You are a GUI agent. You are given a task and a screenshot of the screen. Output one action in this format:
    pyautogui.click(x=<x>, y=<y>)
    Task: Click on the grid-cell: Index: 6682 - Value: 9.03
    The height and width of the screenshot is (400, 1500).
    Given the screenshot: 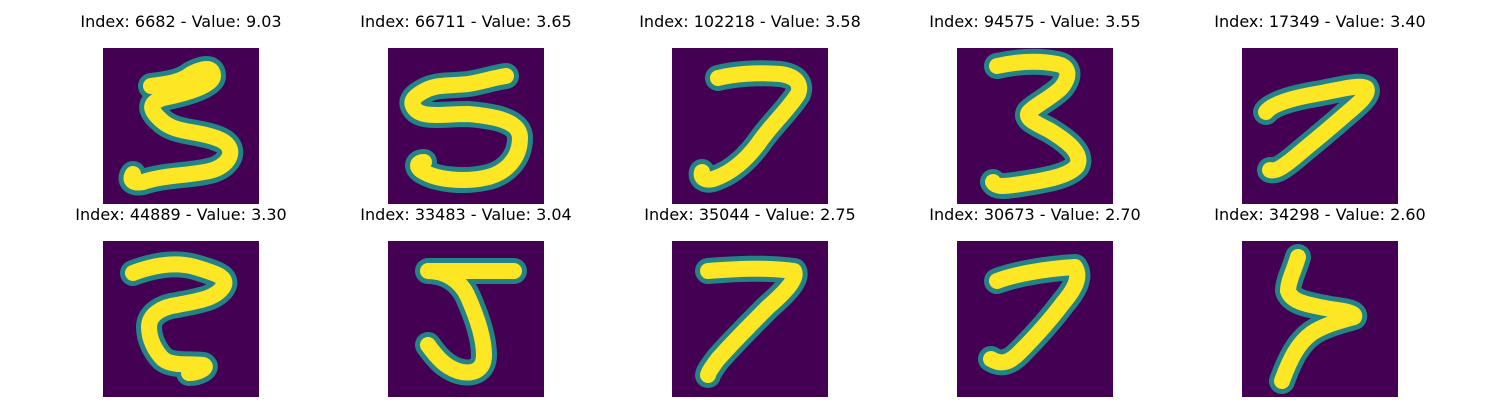 What is the action you would take?
    pyautogui.click(x=181, y=108)
    